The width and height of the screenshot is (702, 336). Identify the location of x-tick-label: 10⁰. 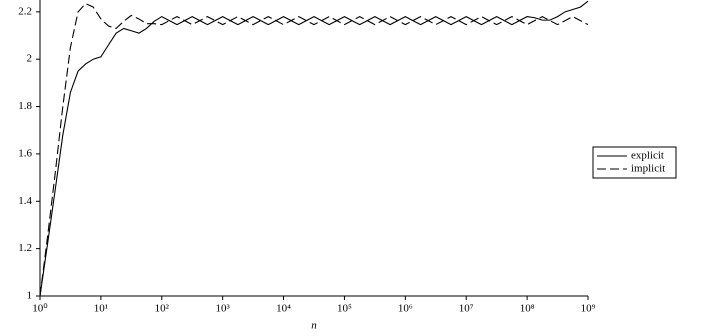
(40, 309).